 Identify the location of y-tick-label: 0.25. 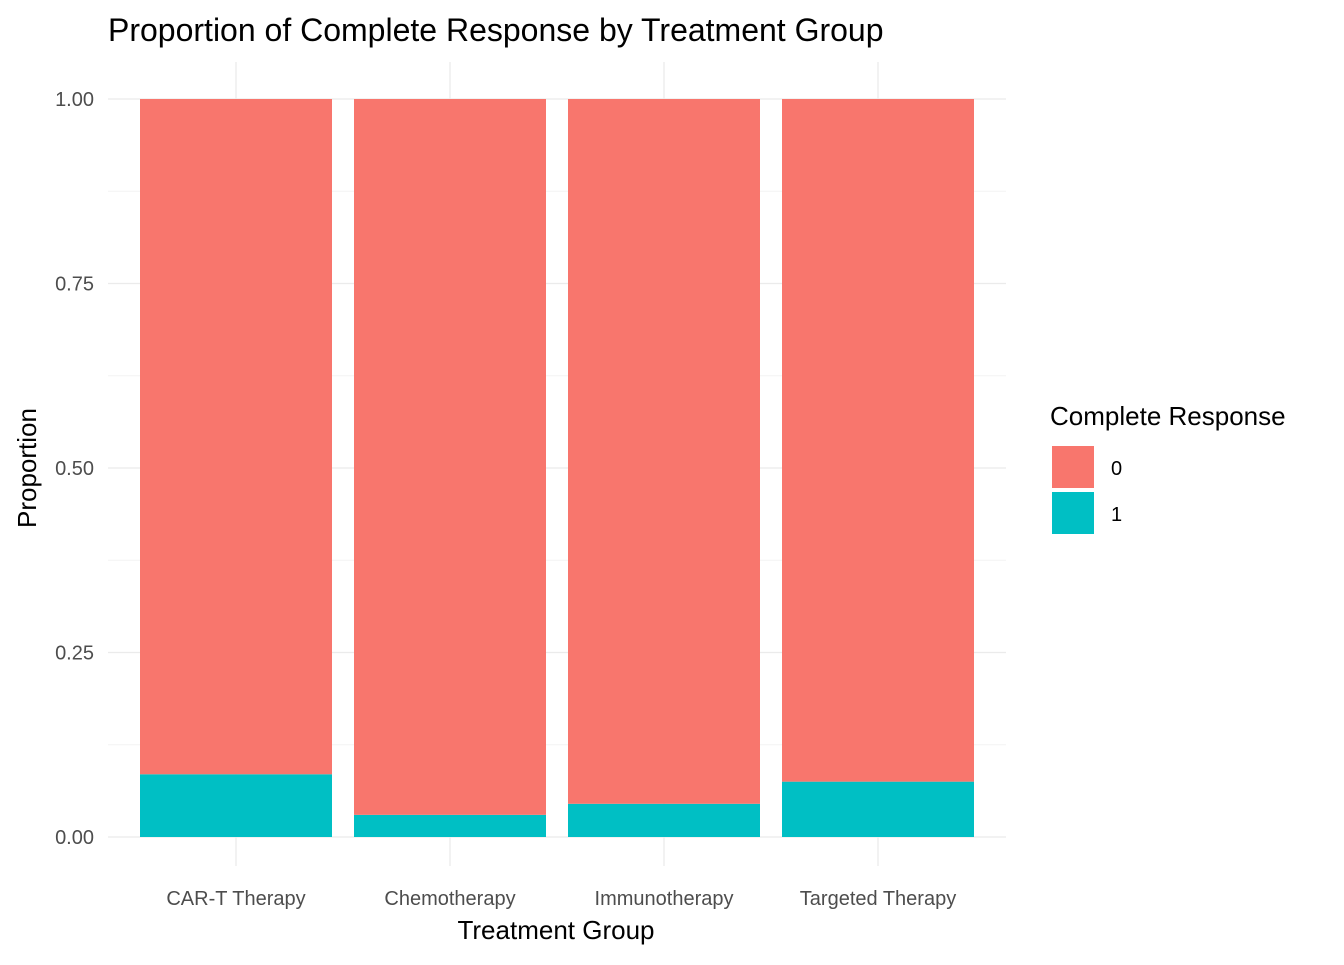
(74, 654).